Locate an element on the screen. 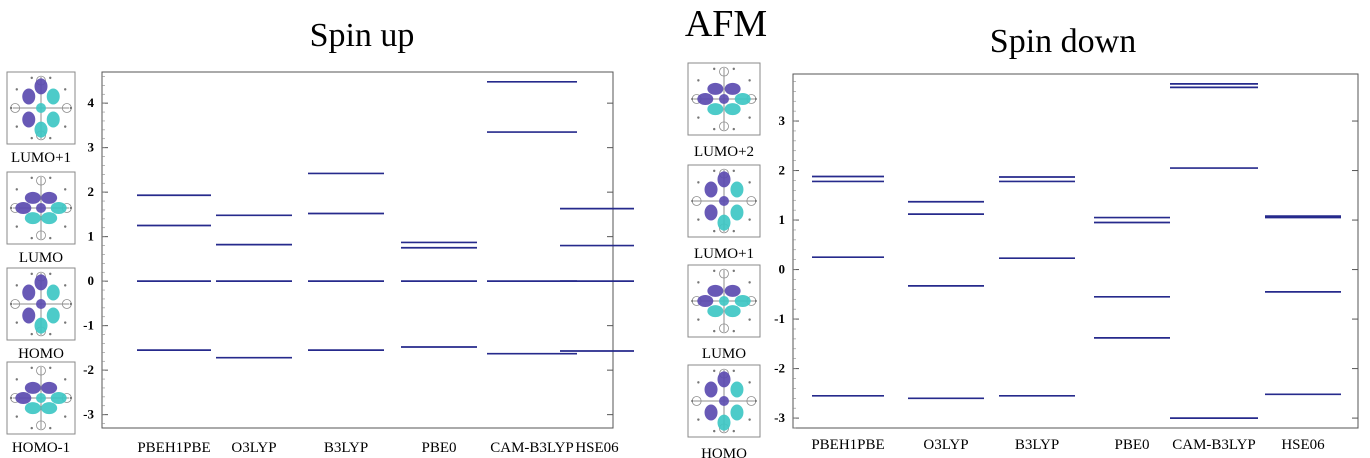 The image size is (1370, 458). orbital-label: HOMO-1 is located at coordinates (41, 448).